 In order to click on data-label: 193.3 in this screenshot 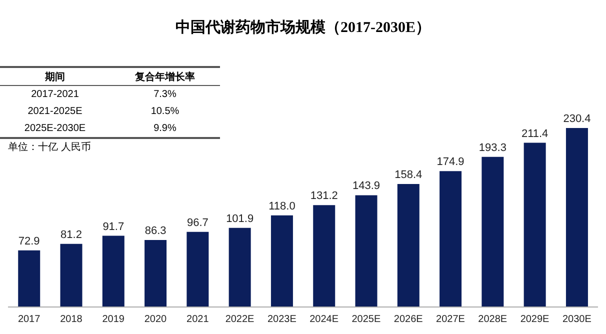, I will do `click(492, 148)`.